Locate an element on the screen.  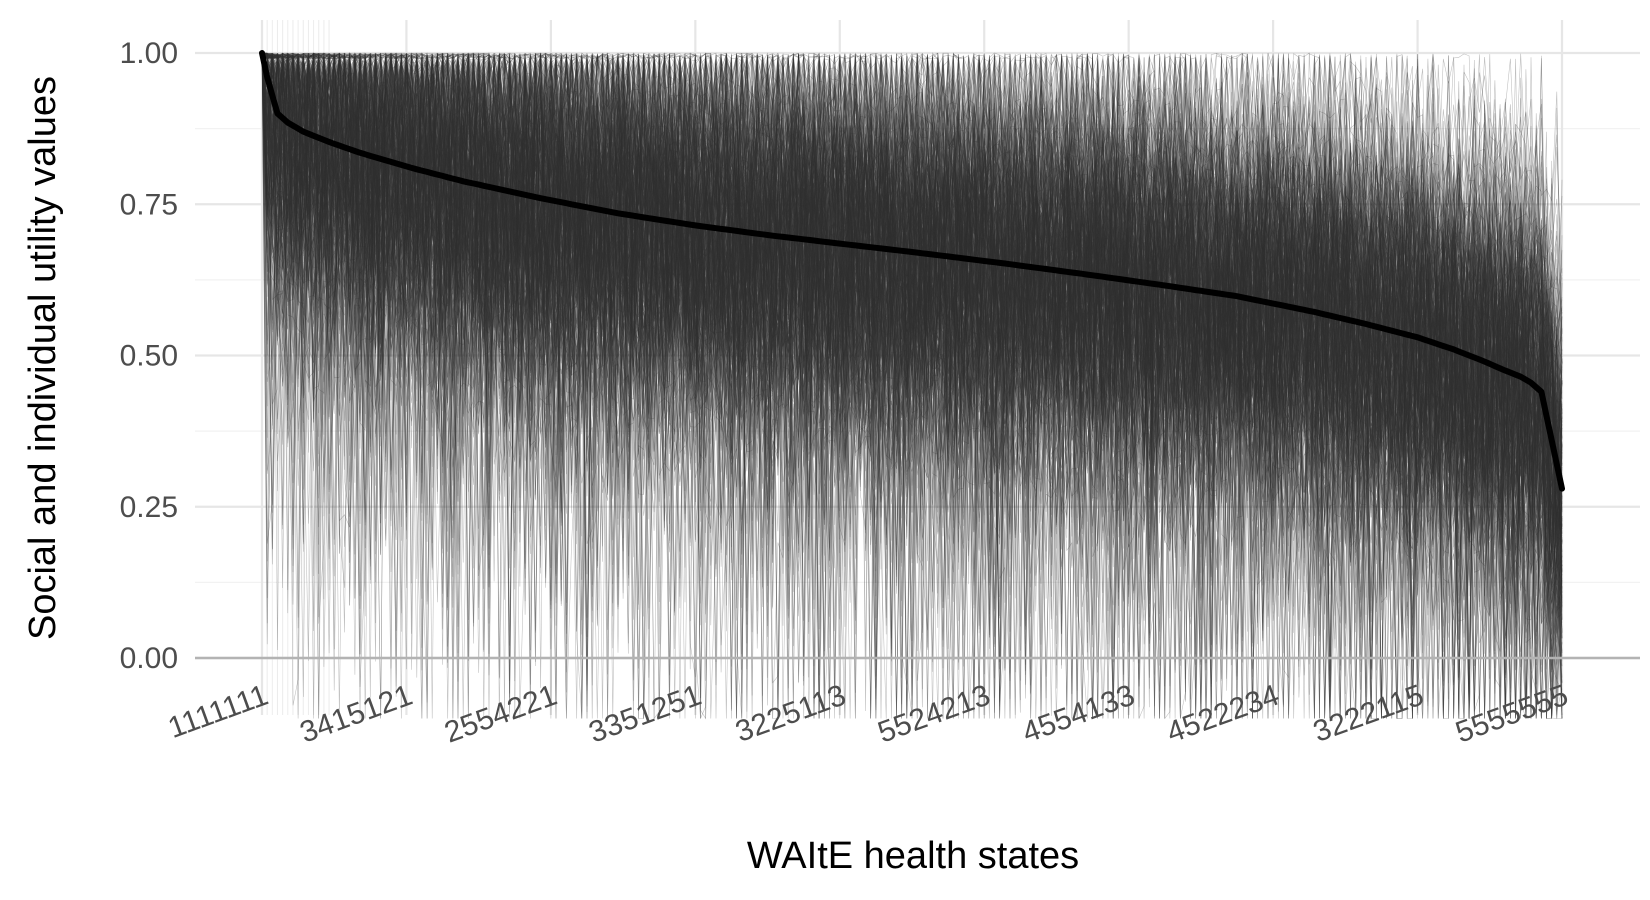
y-tick-label: 0.75 is located at coordinates (149, 204).